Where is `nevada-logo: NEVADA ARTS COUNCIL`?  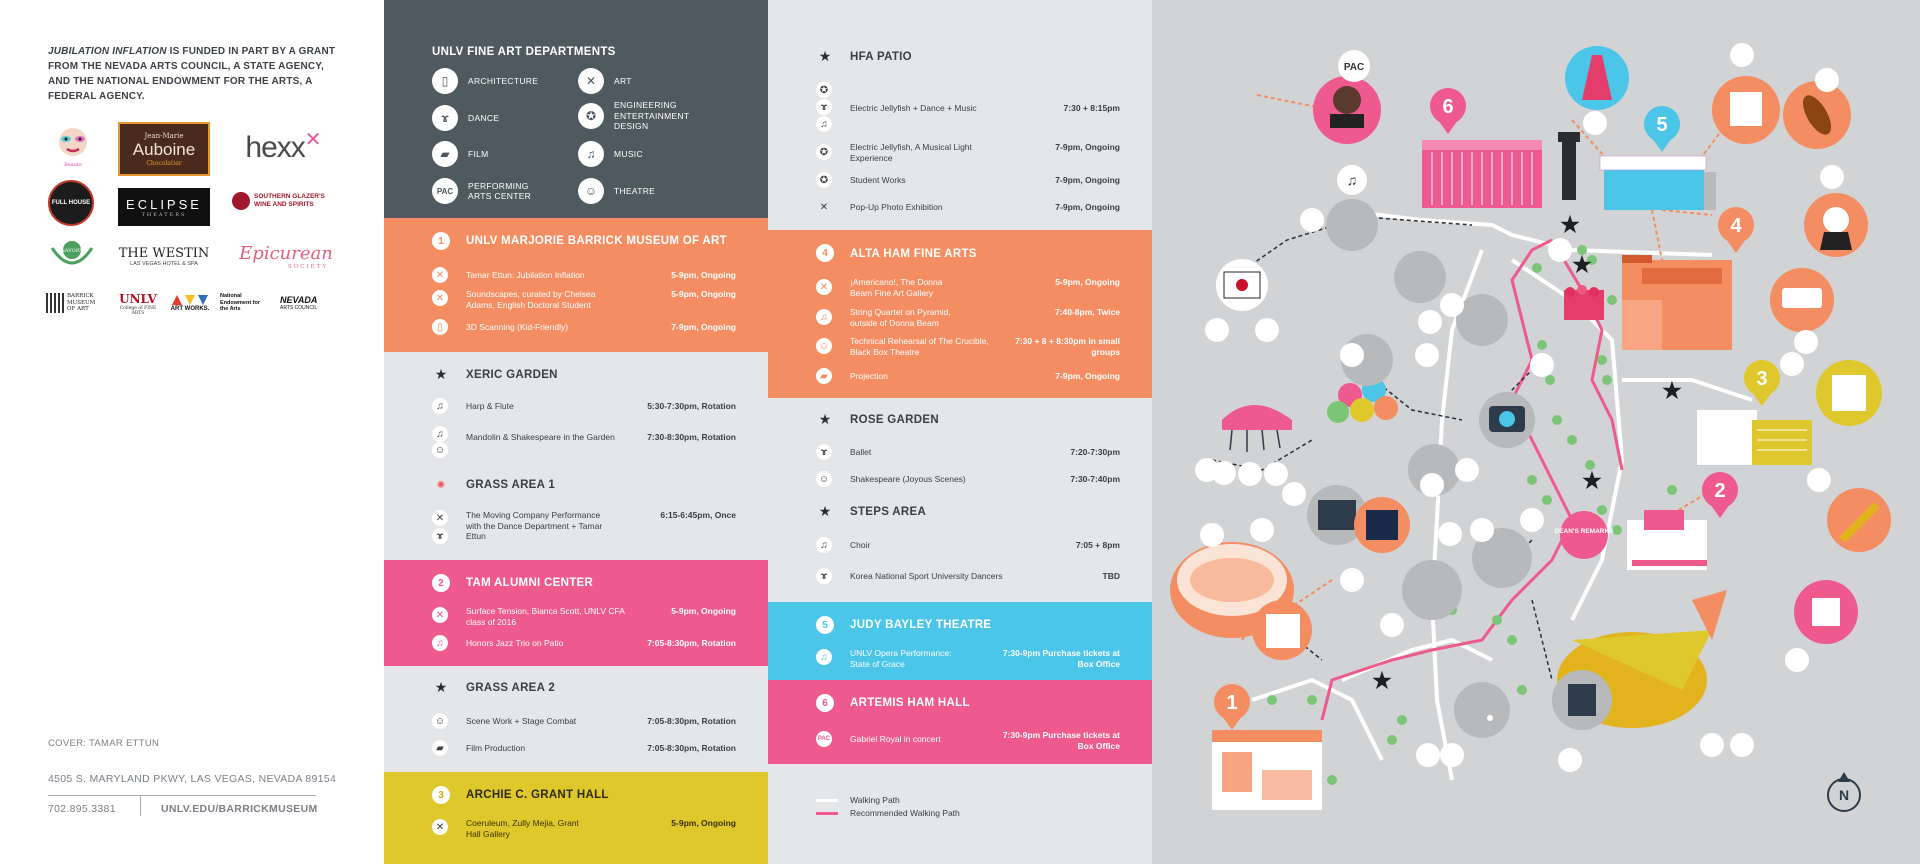
nevada-logo: NEVADA ARTS COUNCIL is located at coordinates (309, 303).